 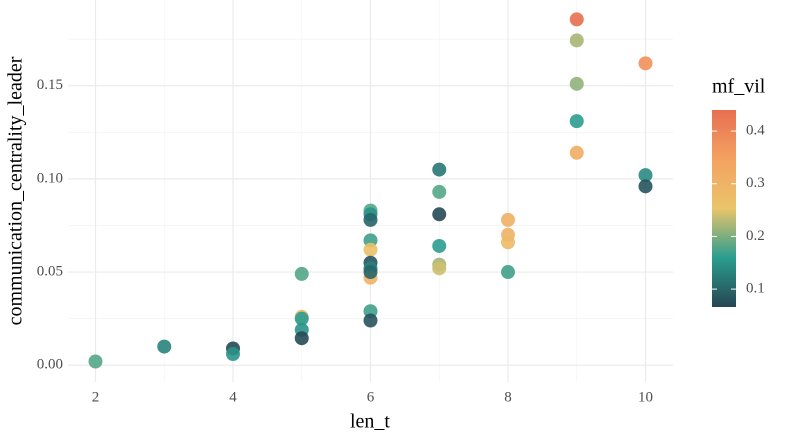 What do you see at coordinates (50, 365) in the screenshot?
I see `y-tick-label: 0.00` at bounding box center [50, 365].